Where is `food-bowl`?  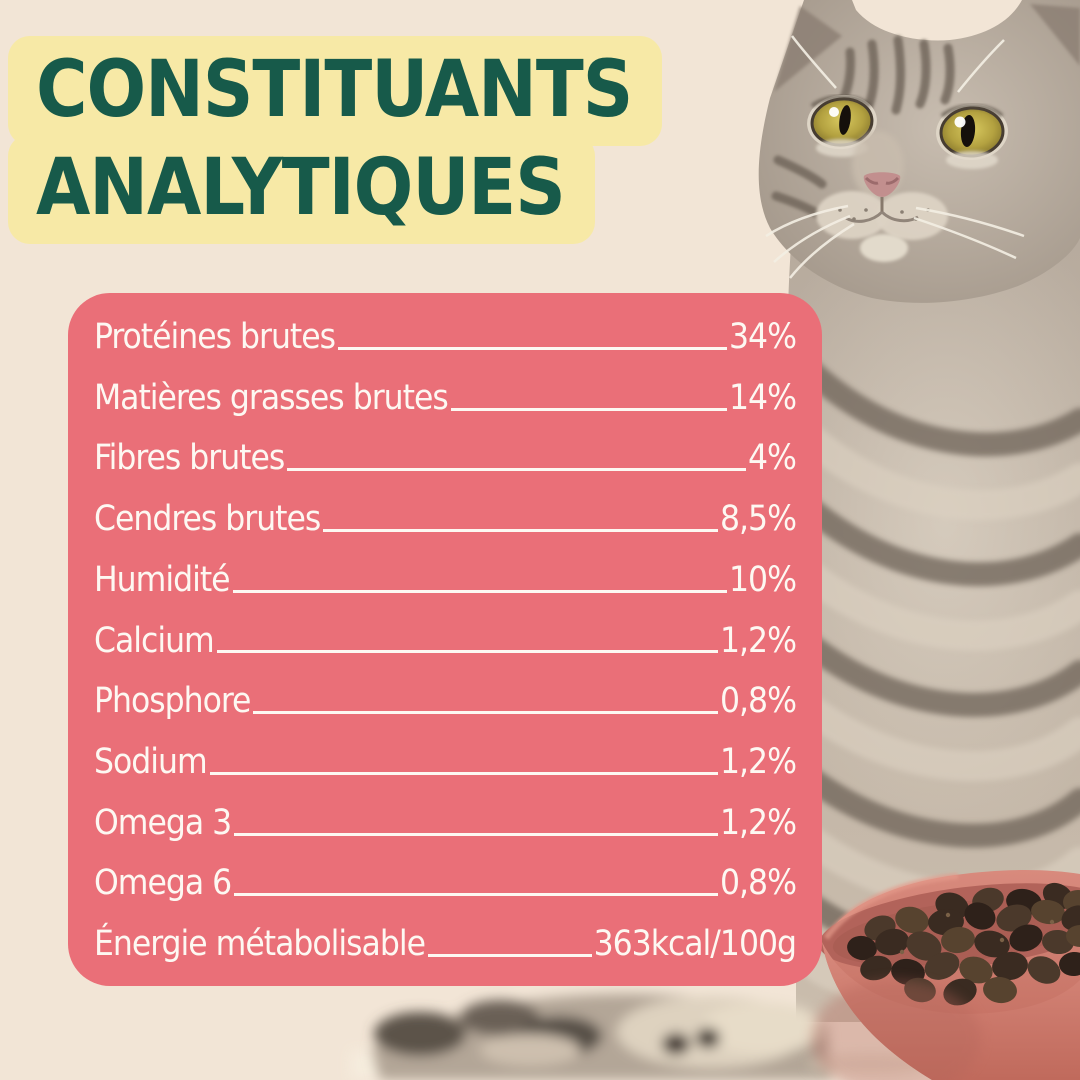 food-bowl is located at coordinates (944, 975).